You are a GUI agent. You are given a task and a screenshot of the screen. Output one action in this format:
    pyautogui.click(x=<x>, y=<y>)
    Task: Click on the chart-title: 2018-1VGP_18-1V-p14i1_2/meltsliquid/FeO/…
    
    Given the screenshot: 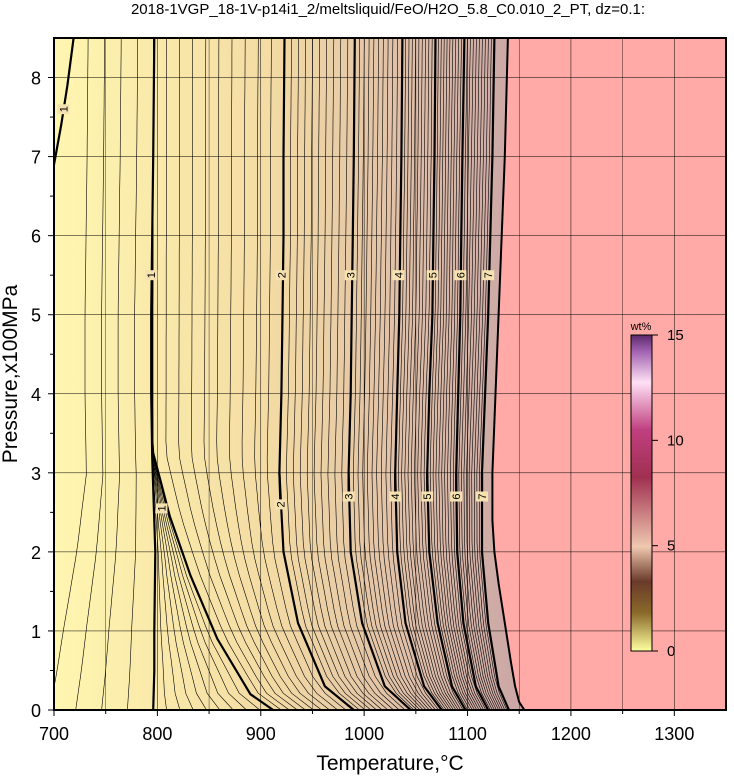 What is the action you would take?
    pyautogui.click(x=388, y=9)
    